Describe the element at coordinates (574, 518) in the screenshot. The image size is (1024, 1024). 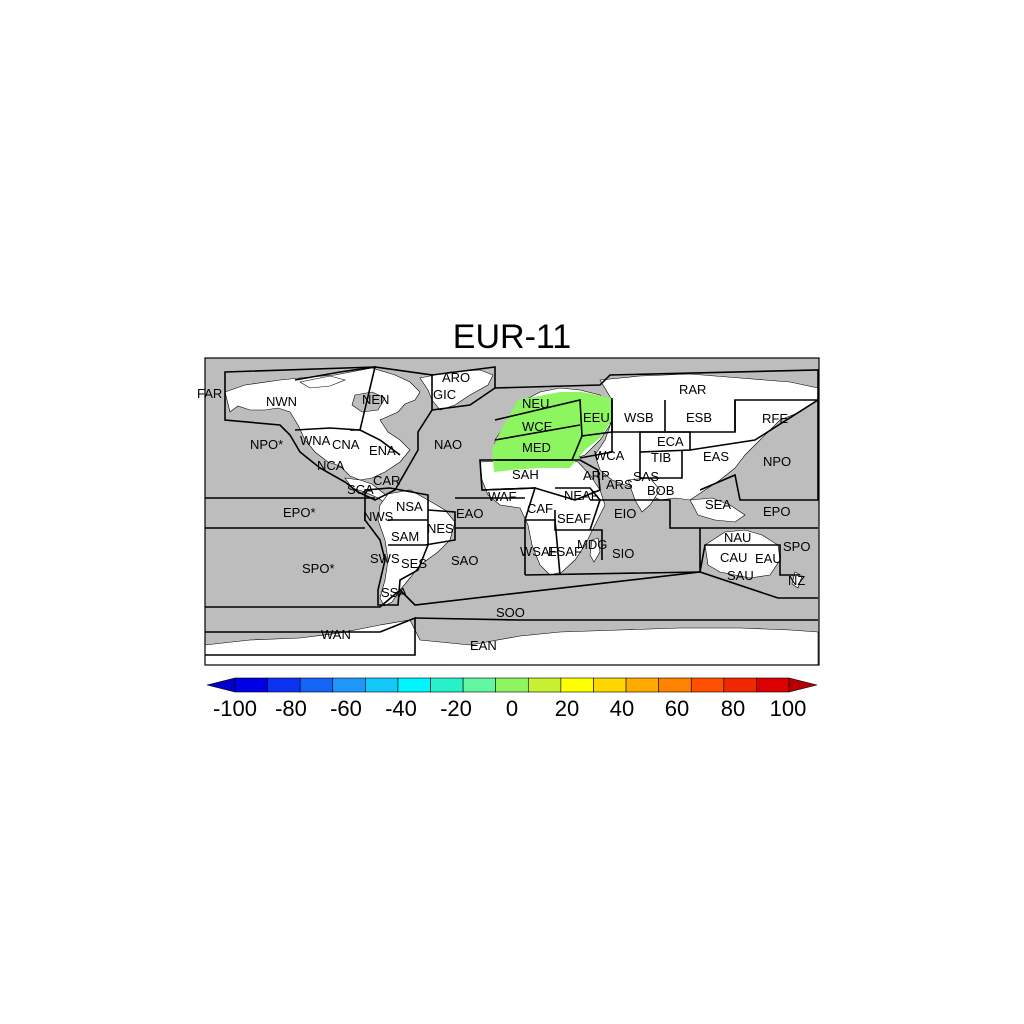
I see `region-label-seaf: SEAF` at that location.